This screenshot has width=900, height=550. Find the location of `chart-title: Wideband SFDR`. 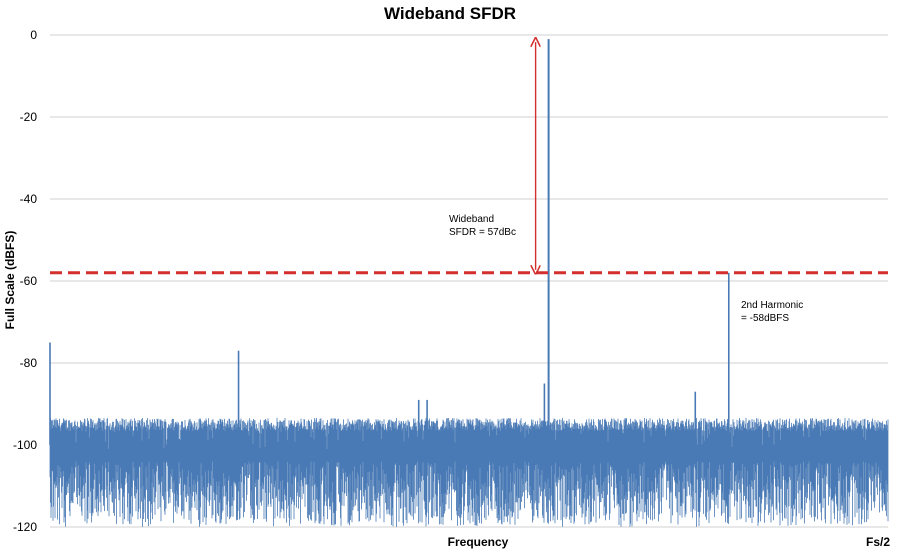

chart-title: Wideband SFDR is located at coordinates (450, 13).